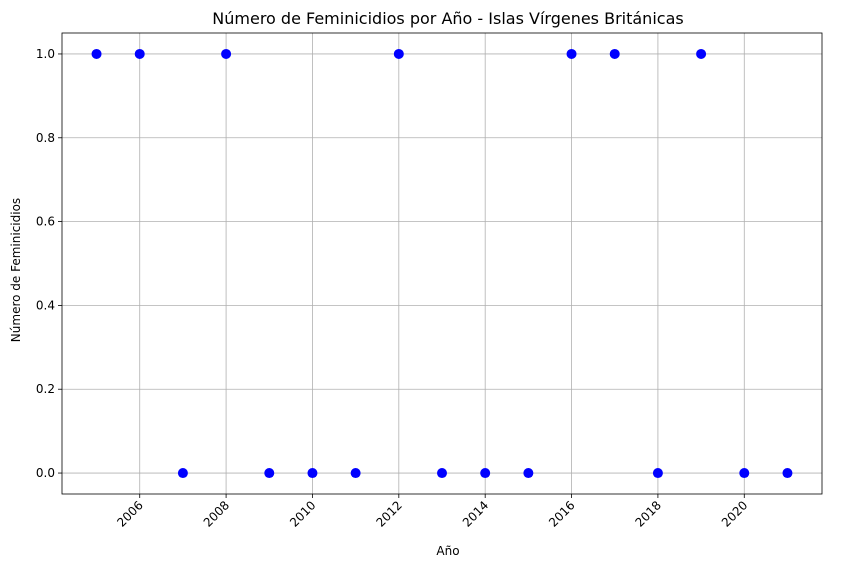 This screenshot has height=568, width=846. What do you see at coordinates (561, 513) in the screenshot?
I see `x-tick-label: 2016` at bounding box center [561, 513].